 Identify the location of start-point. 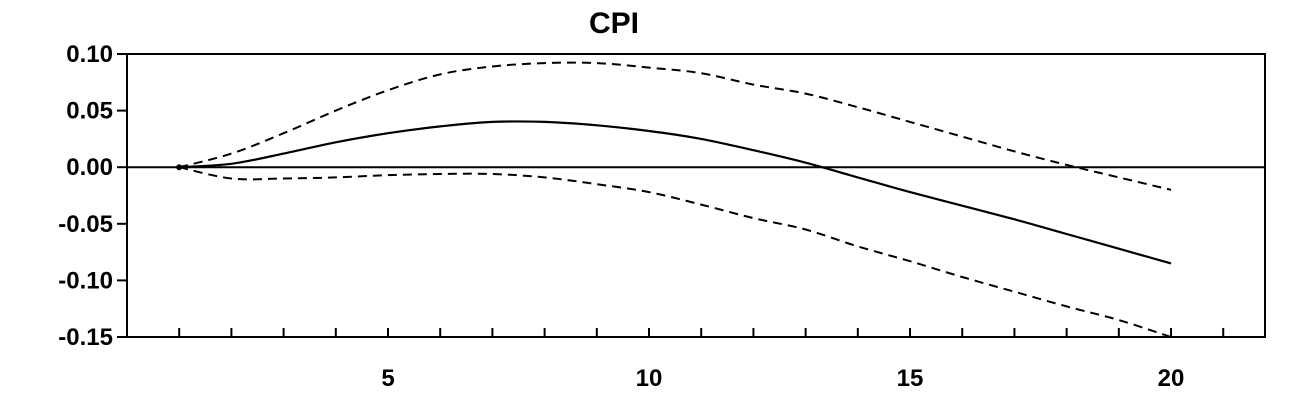
(179, 167).